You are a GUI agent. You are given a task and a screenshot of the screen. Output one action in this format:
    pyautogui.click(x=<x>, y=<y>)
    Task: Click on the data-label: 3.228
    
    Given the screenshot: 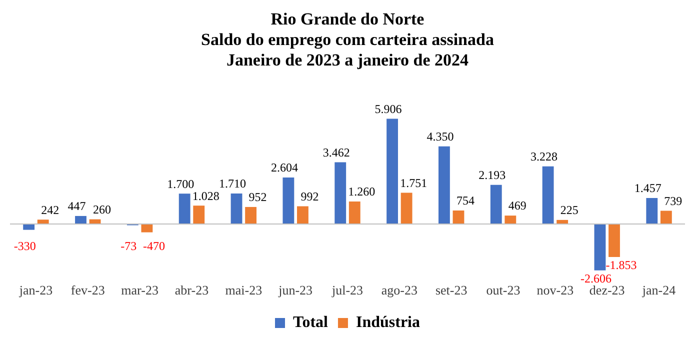 What is the action you would take?
    pyautogui.click(x=544, y=157)
    